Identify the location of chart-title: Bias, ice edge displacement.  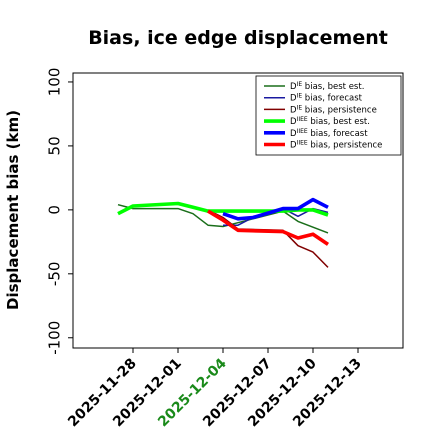
(238, 38).